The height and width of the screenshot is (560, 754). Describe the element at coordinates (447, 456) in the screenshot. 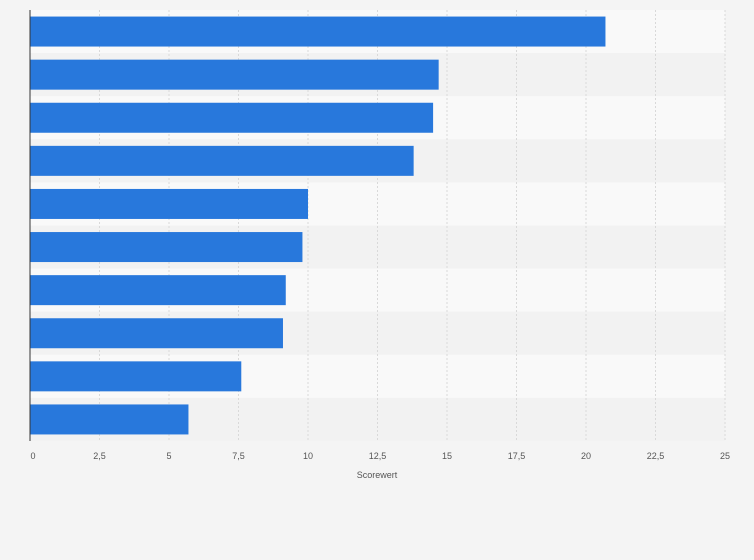

I see `x-tick-label: 15` at that location.